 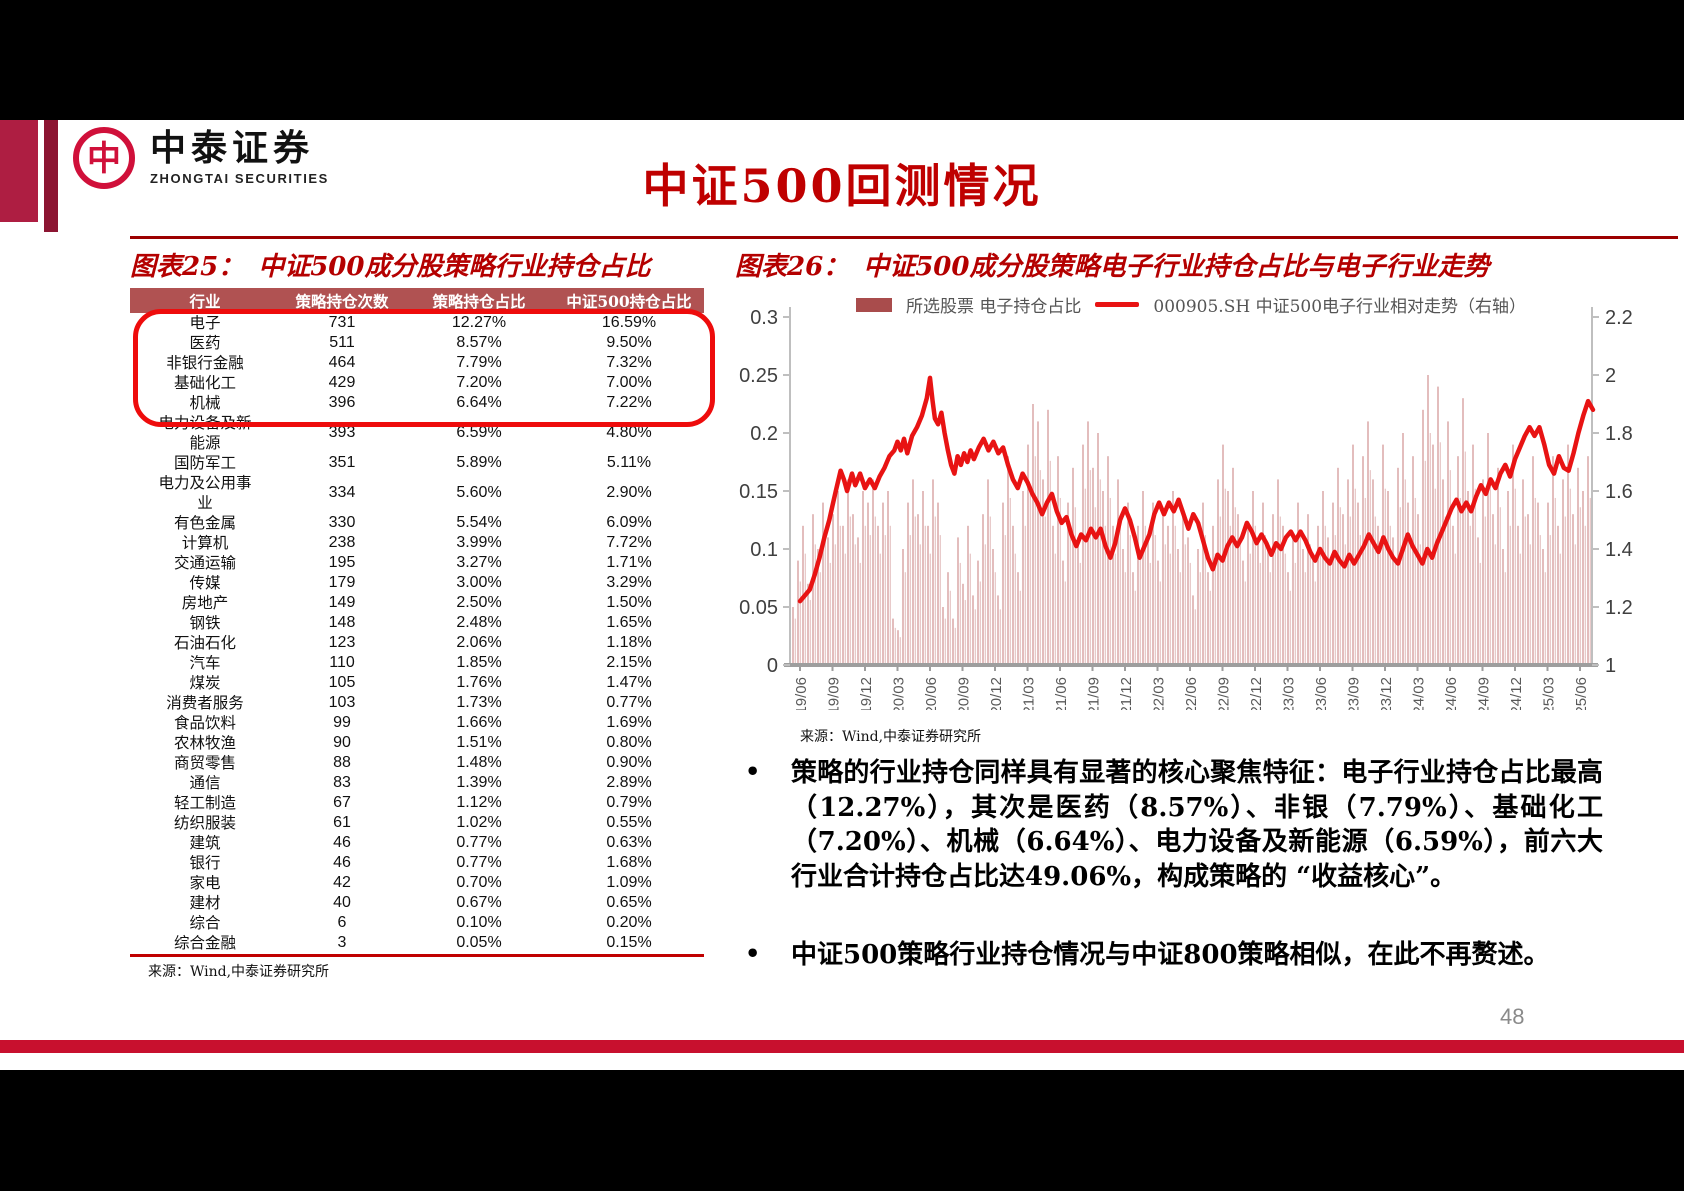 I want to click on cell-value: 5.54%, so click(x=479, y=522).